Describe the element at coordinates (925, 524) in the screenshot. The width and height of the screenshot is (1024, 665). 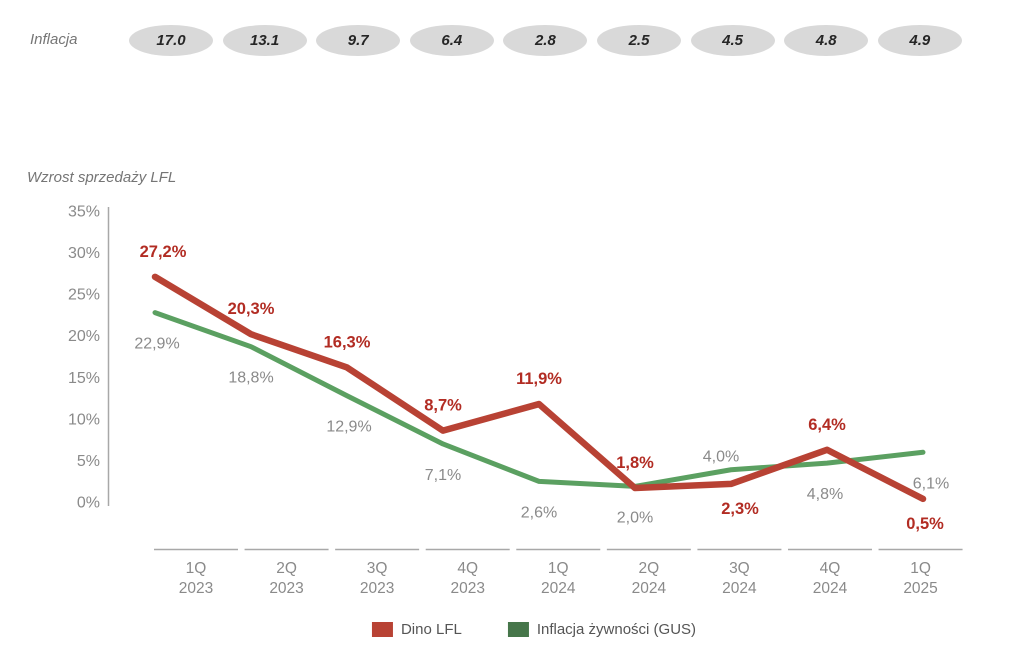
I see `dino-lfl-value-label: 0,5%` at that location.